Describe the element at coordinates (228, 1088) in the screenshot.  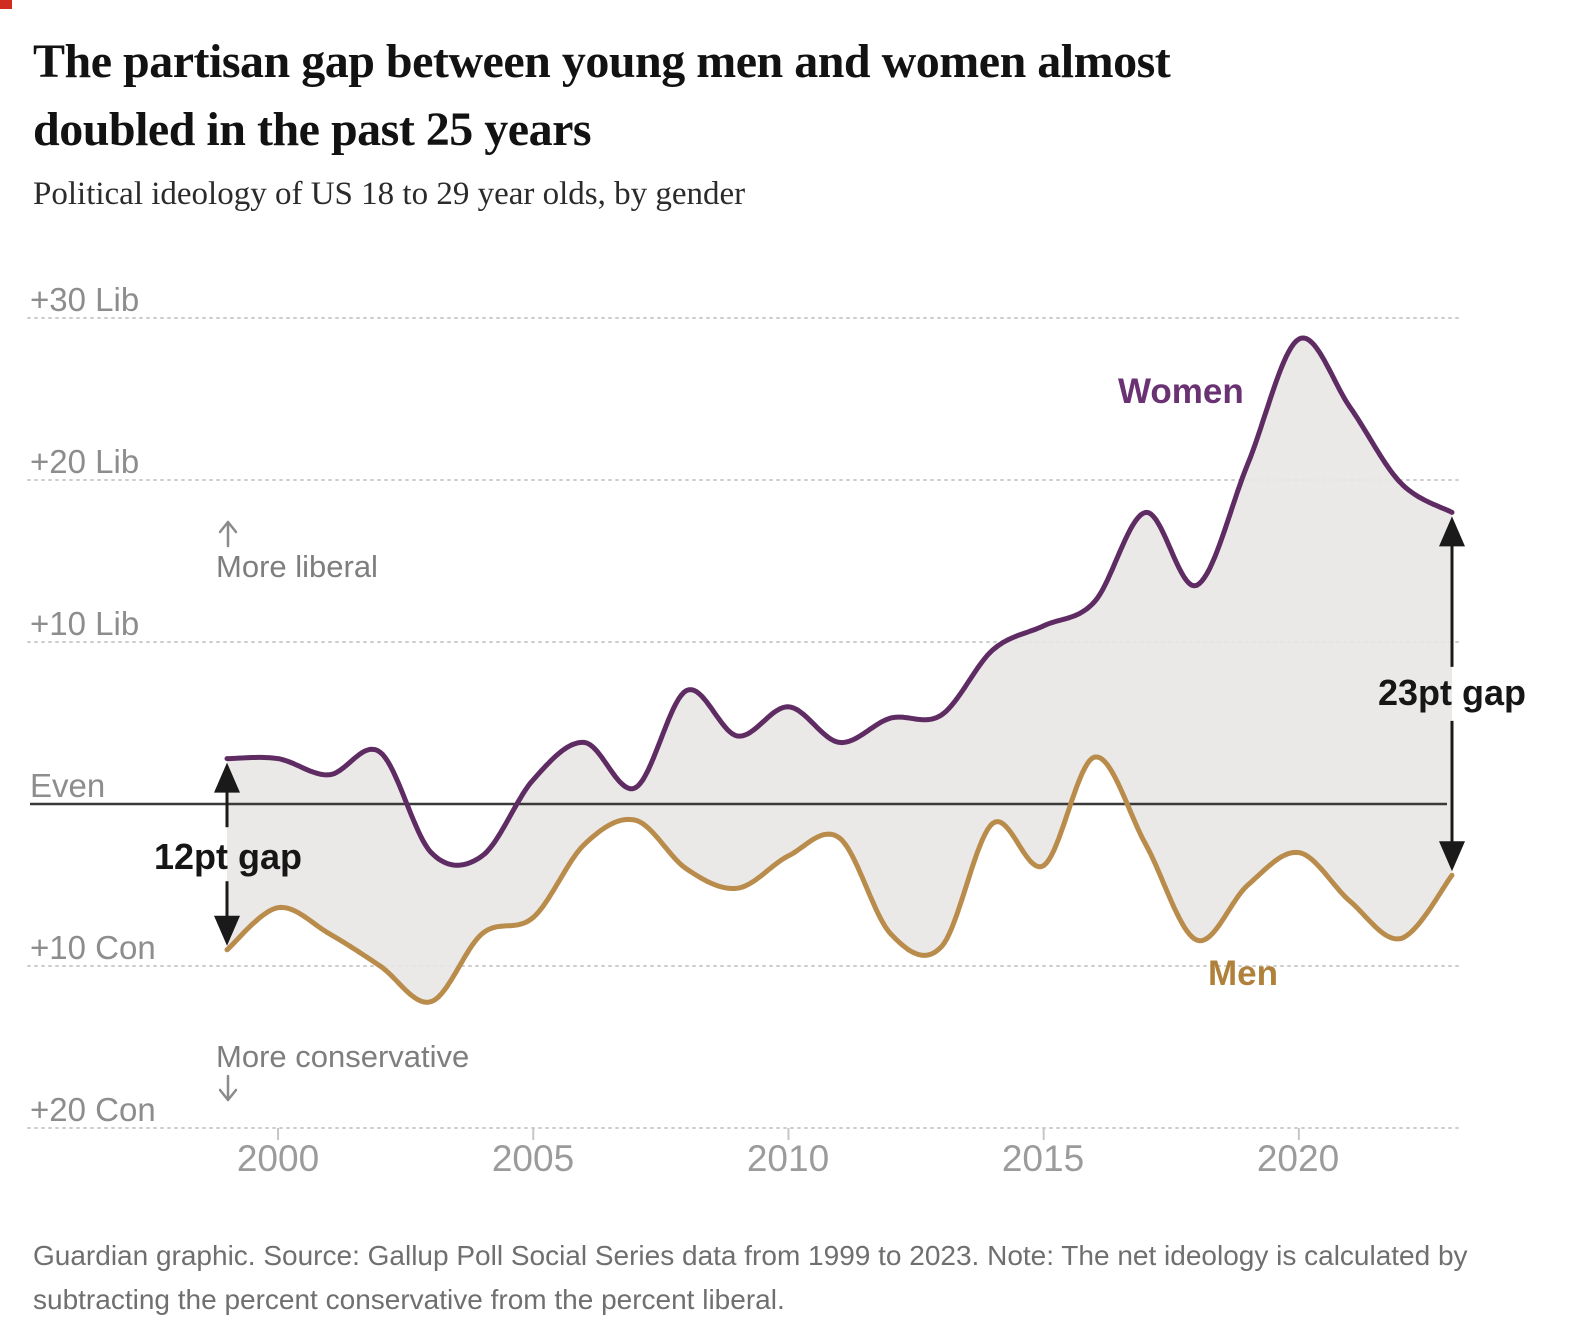
I see `more-conservative-arrow-icon` at that location.